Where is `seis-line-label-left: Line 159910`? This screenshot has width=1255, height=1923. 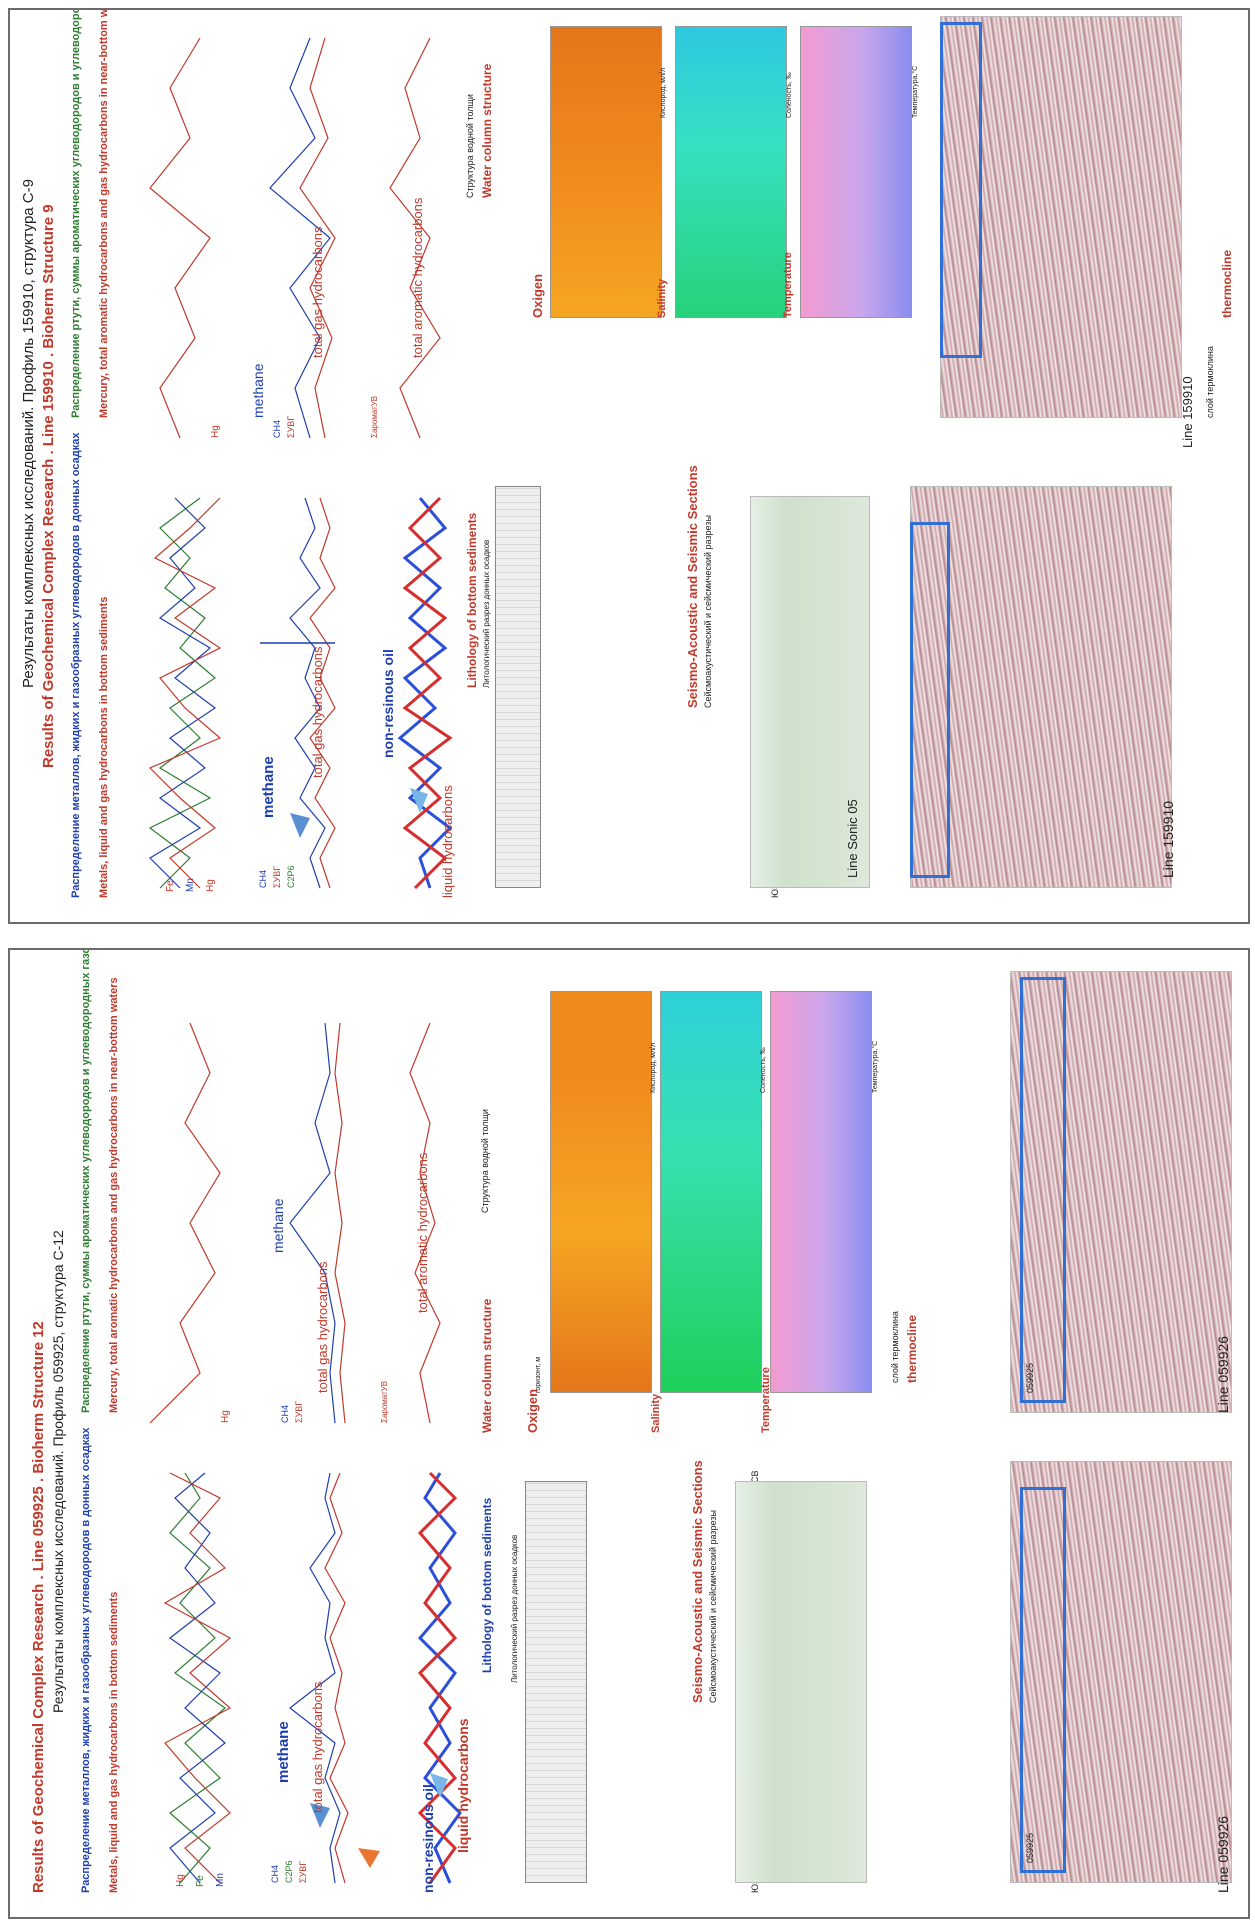
seis-line-label-left: Line 159910 is located at coordinates (1168, 839).